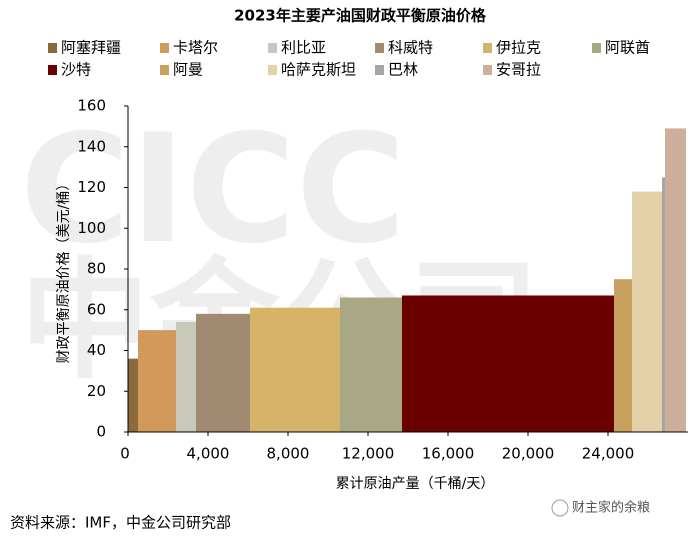 Image resolution: width=695 pixels, height=538 pixels. I want to click on y-tick-label: 0, so click(101, 432).